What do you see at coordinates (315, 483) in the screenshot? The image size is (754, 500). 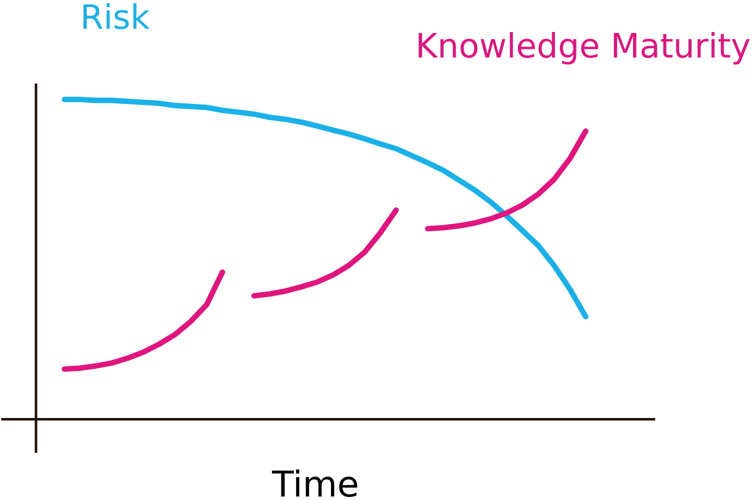 I see `x-axis-title: Time` at bounding box center [315, 483].